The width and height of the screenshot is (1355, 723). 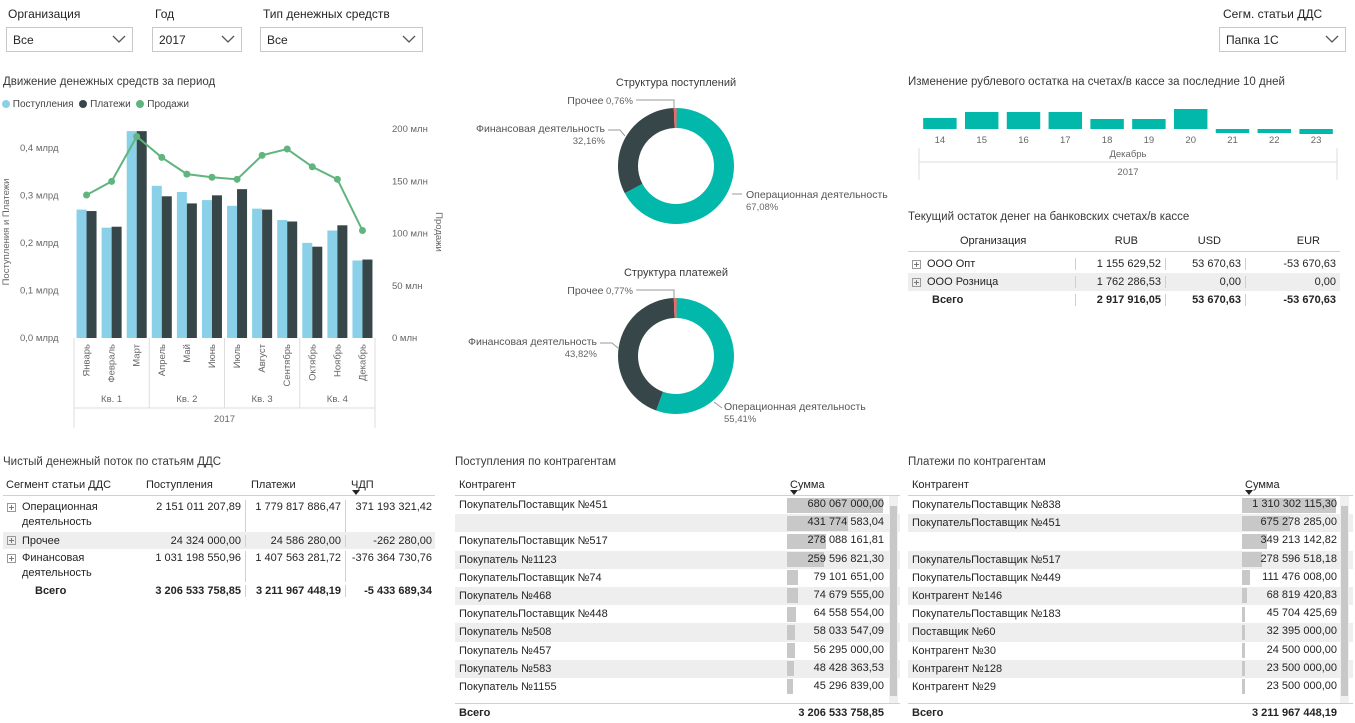 What do you see at coordinates (1130, 687) in the screenshot?
I see `table-row: Контрагент №29 23 500 000,00` at bounding box center [1130, 687].